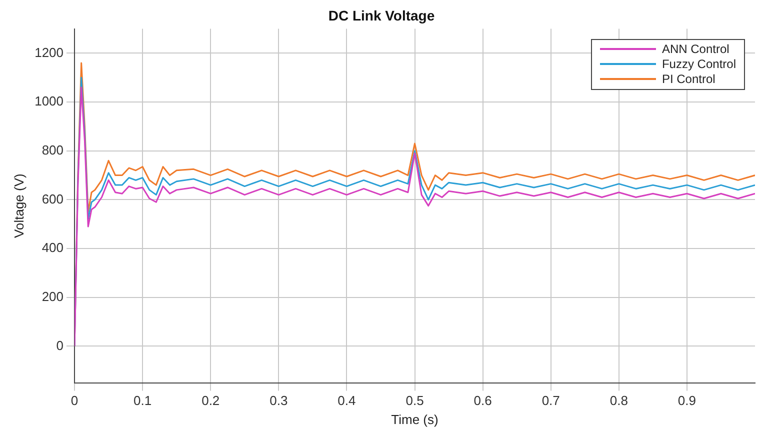  I want to click on x-tick-label: 0.1, so click(143, 400).